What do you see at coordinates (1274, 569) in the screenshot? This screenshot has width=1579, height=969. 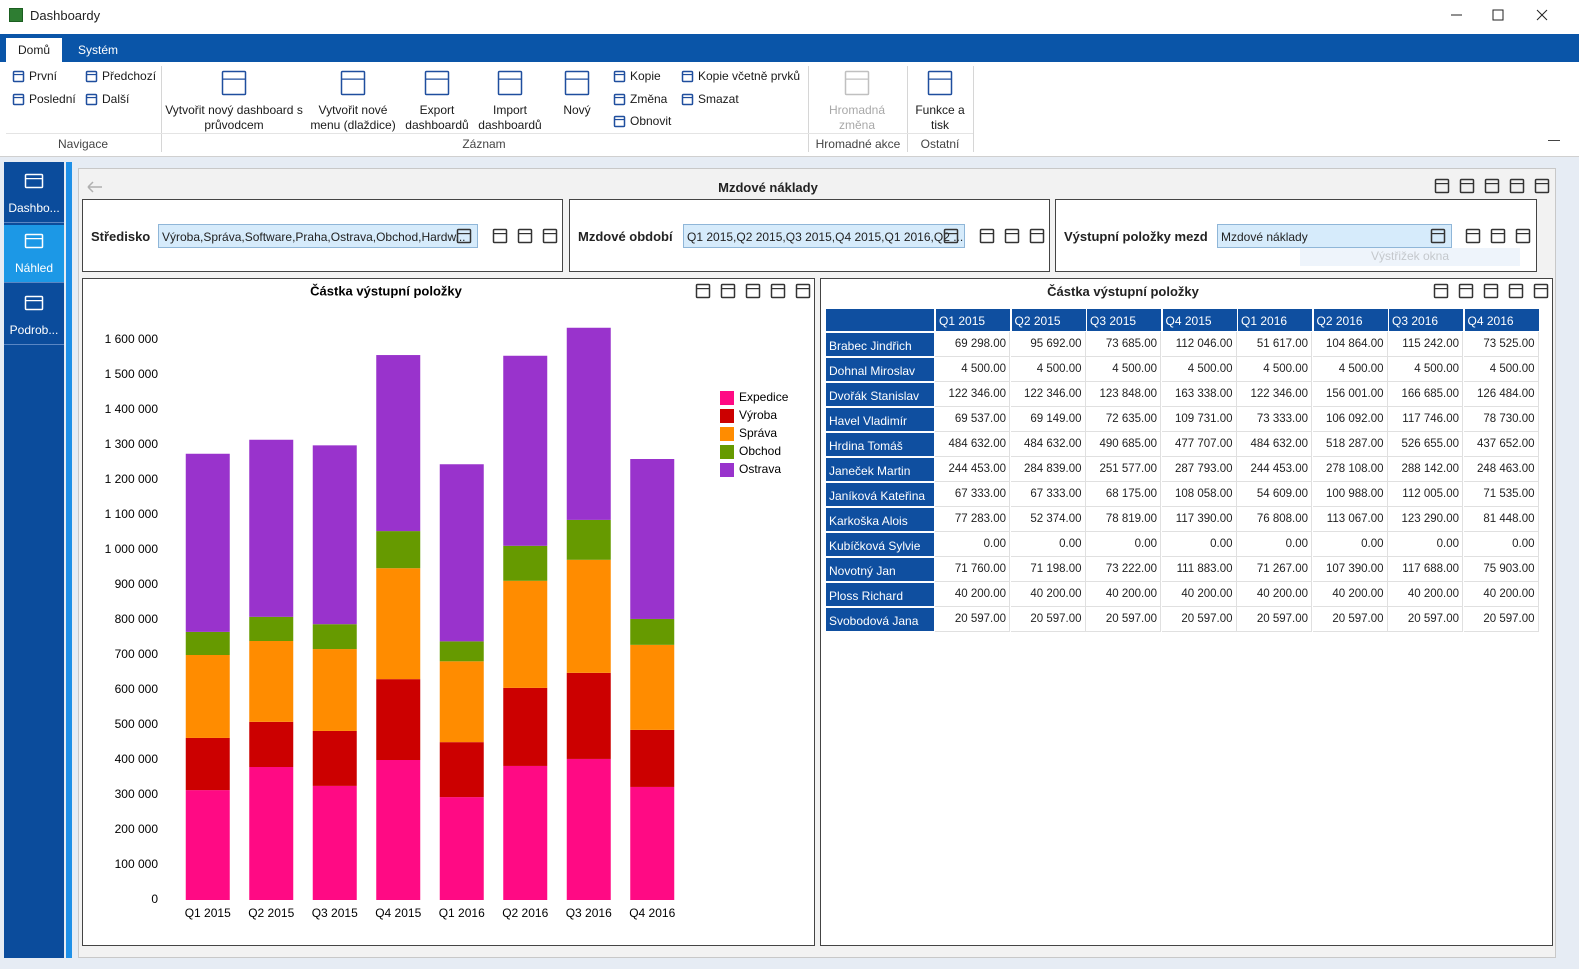 I see `table-cell: 71 267.00` at bounding box center [1274, 569].